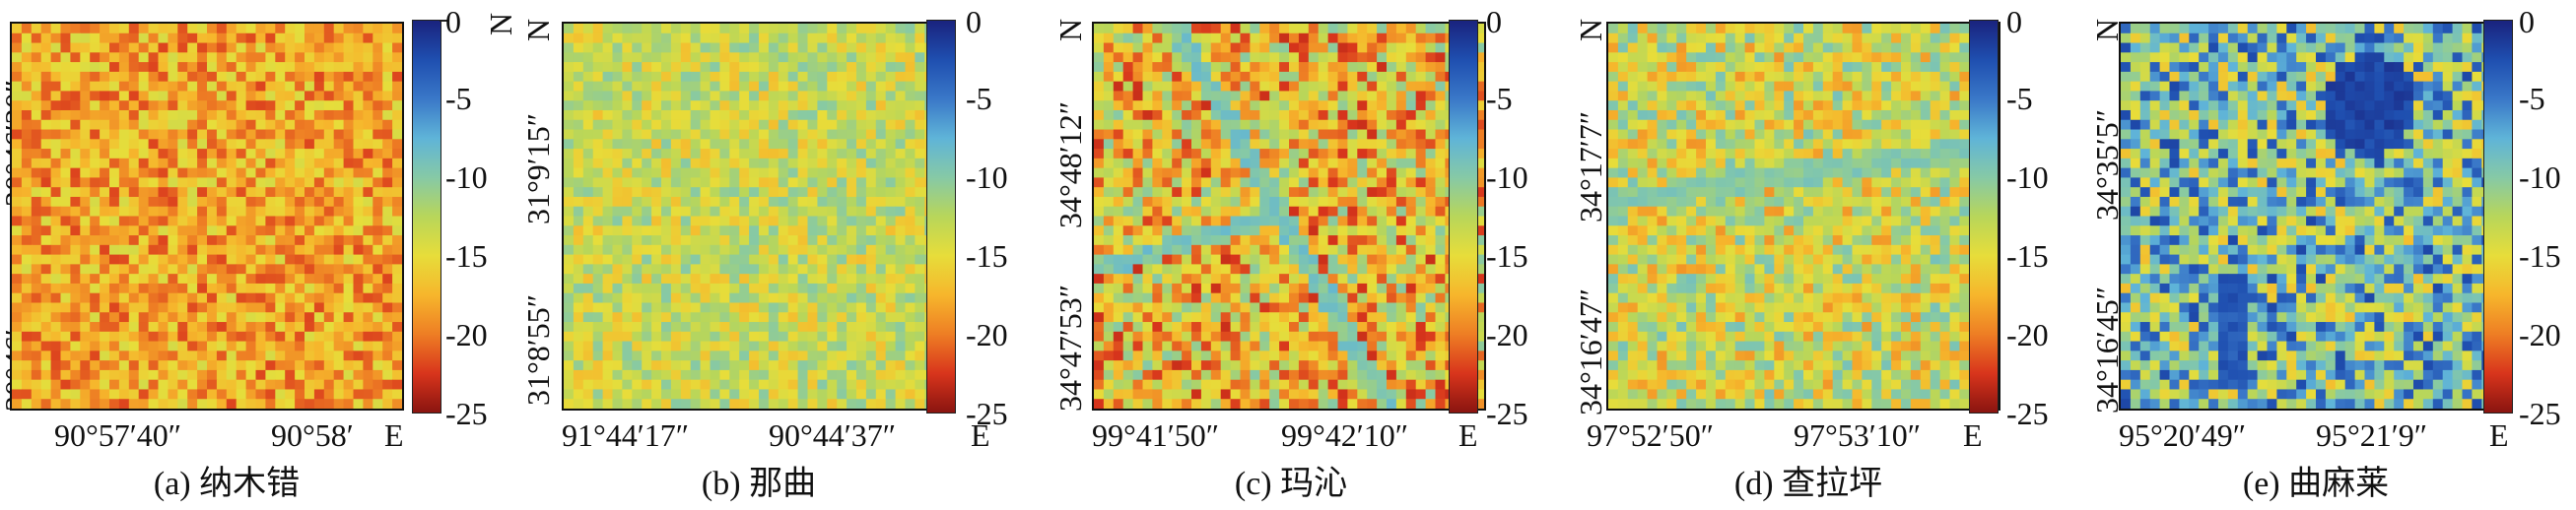 This screenshot has width=2576, height=510. What do you see at coordinates (466, 177) in the screenshot?
I see `colorbar-tick-10: -10` at bounding box center [466, 177].